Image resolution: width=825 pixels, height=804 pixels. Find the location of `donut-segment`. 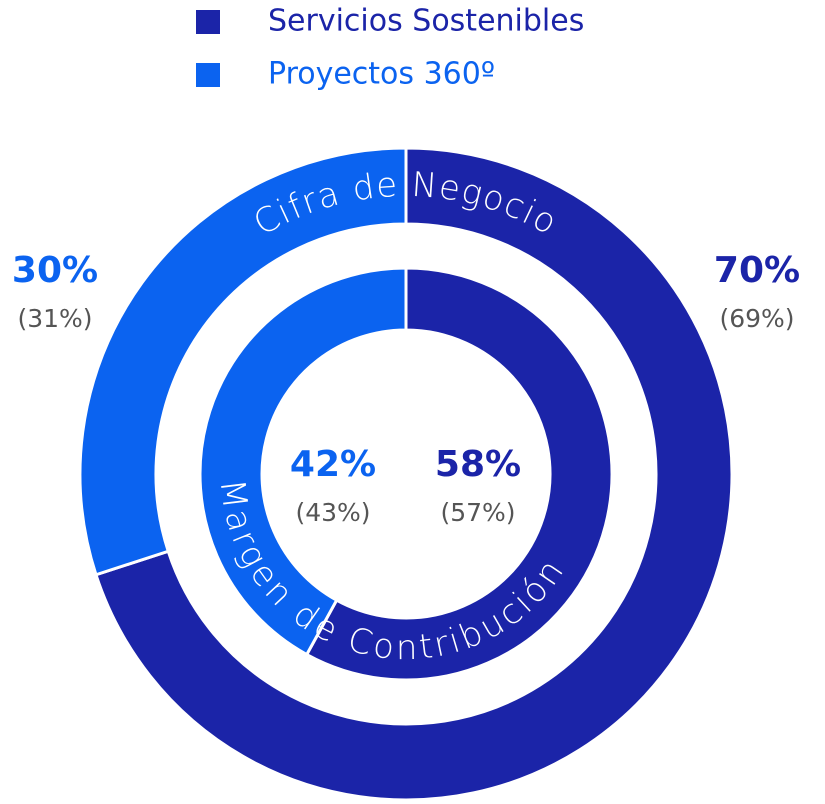

donut-segment is located at coordinates (303, 461).